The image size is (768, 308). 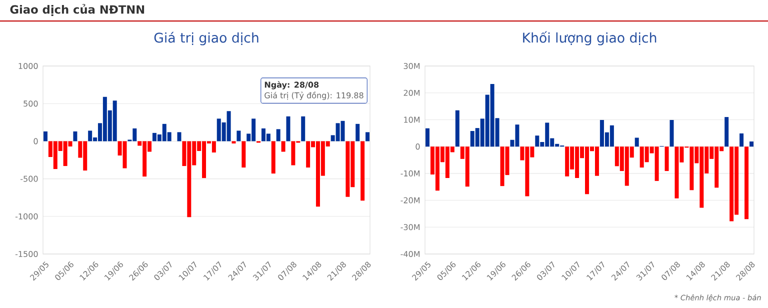 I want to click on chart-title: Giá trị giao dịch, so click(x=206, y=39).